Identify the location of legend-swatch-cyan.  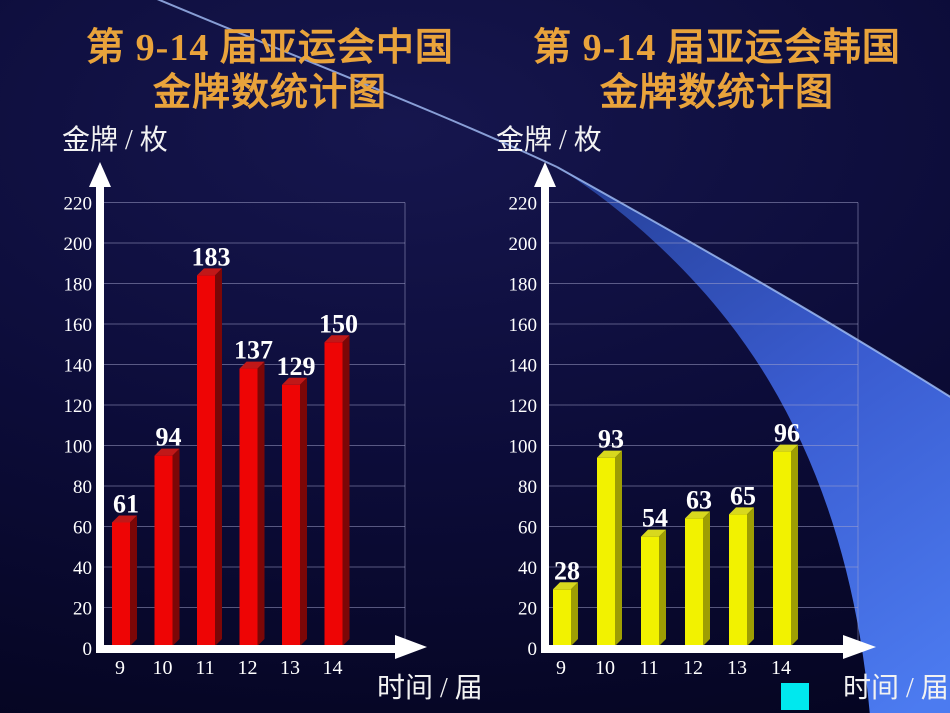
(795, 696).